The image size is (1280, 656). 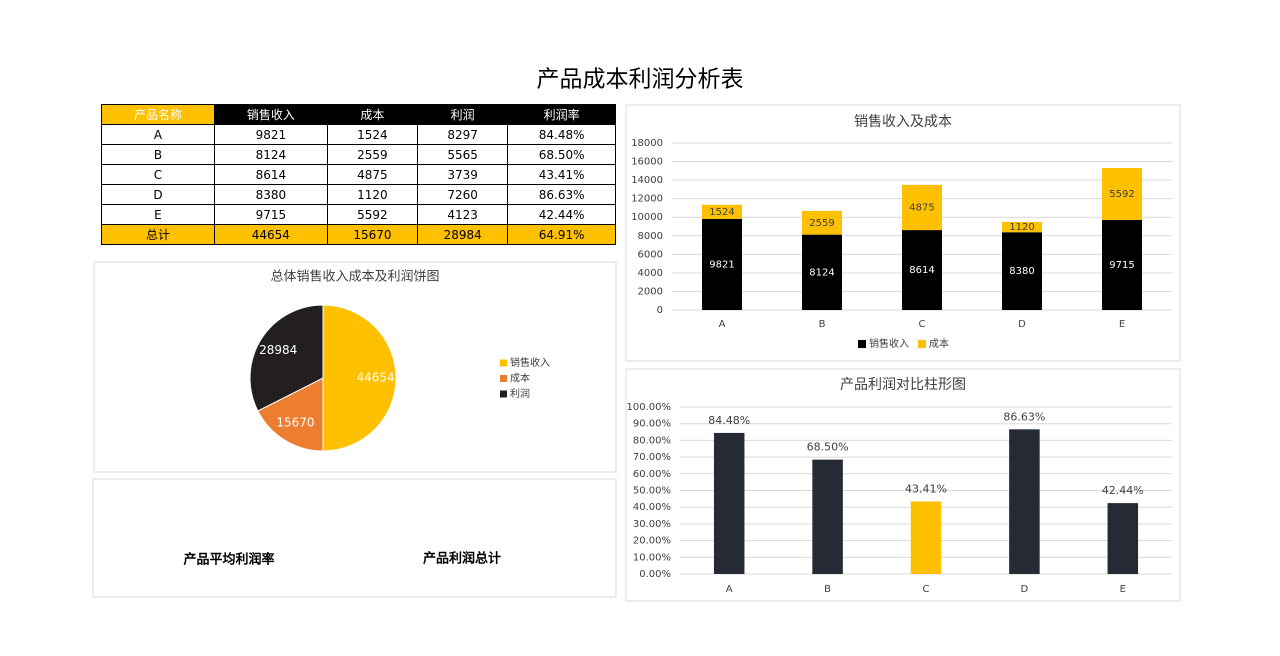 What do you see at coordinates (649, 407) in the screenshot?
I see `y-tick-label: 100.00%` at bounding box center [649, 407].